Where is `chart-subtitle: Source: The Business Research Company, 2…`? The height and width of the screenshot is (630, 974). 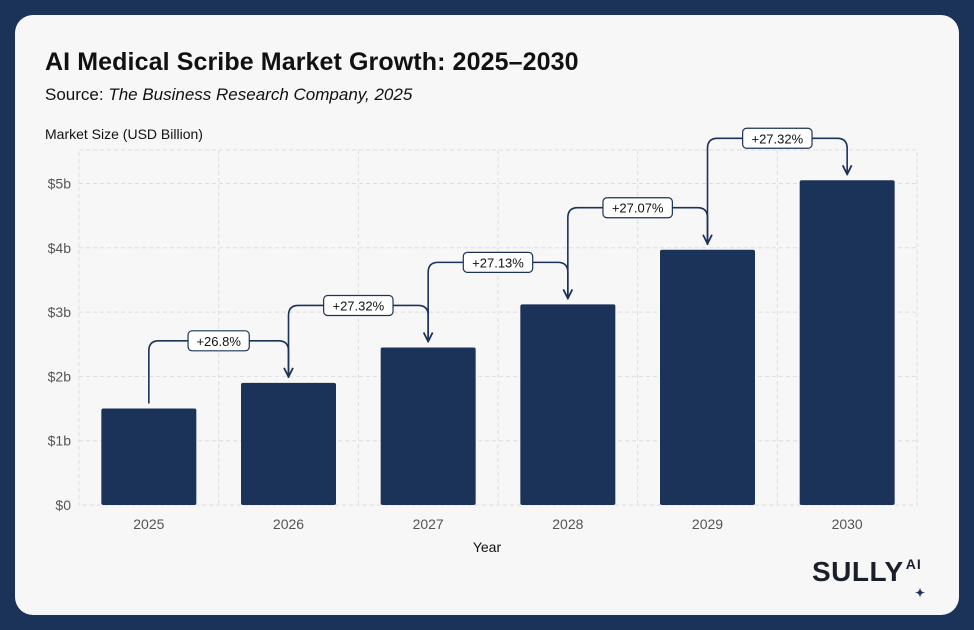
chart-subtitle: Source: The Business Research Company, 2… is located at coordinates (228, 95).